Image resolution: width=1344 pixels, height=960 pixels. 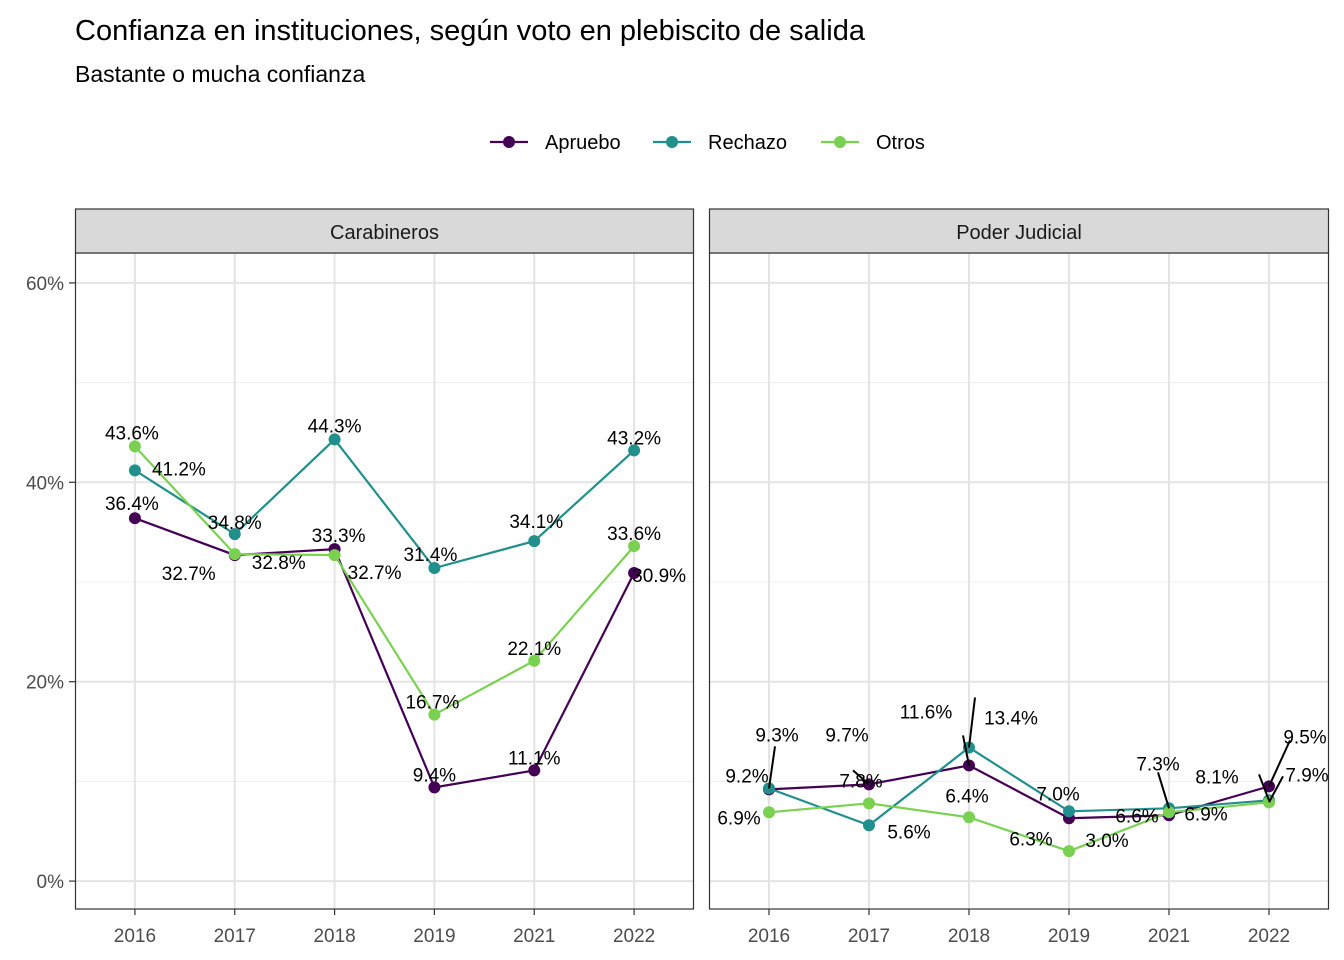 I want to click on data-label: 43.6%, so click(x=132, y=433).